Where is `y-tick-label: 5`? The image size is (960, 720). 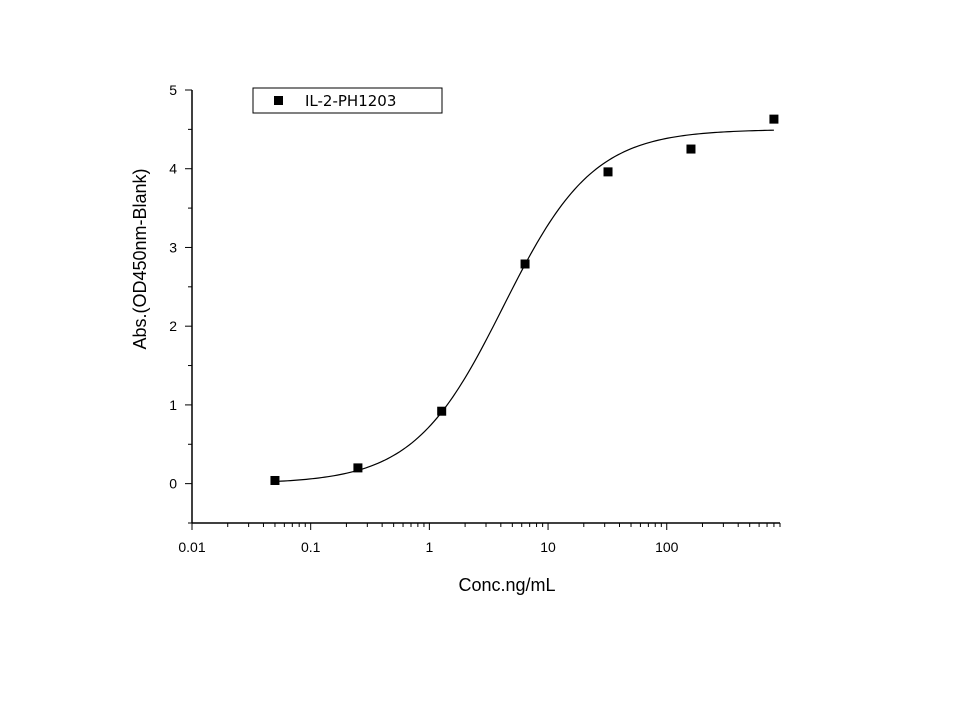
y-tick-label: 5 is located at coordinates (173, 90).